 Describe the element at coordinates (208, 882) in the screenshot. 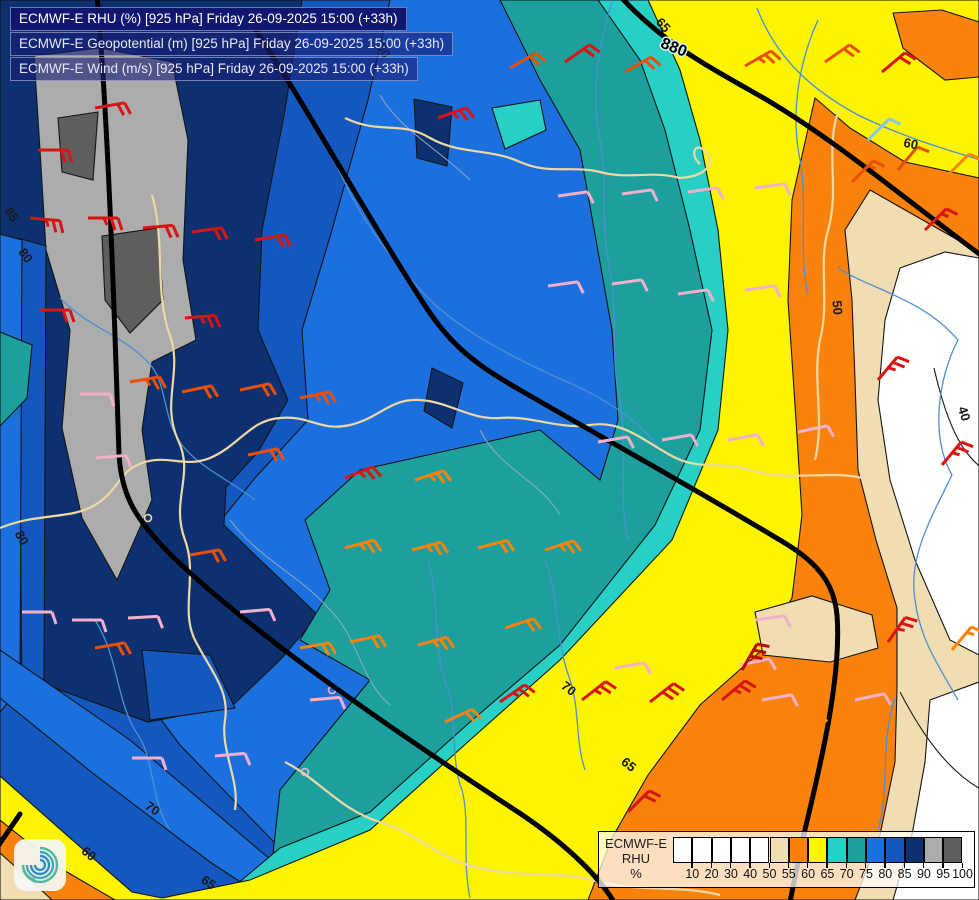

I see `rhu-contour-label: 65` at that location.